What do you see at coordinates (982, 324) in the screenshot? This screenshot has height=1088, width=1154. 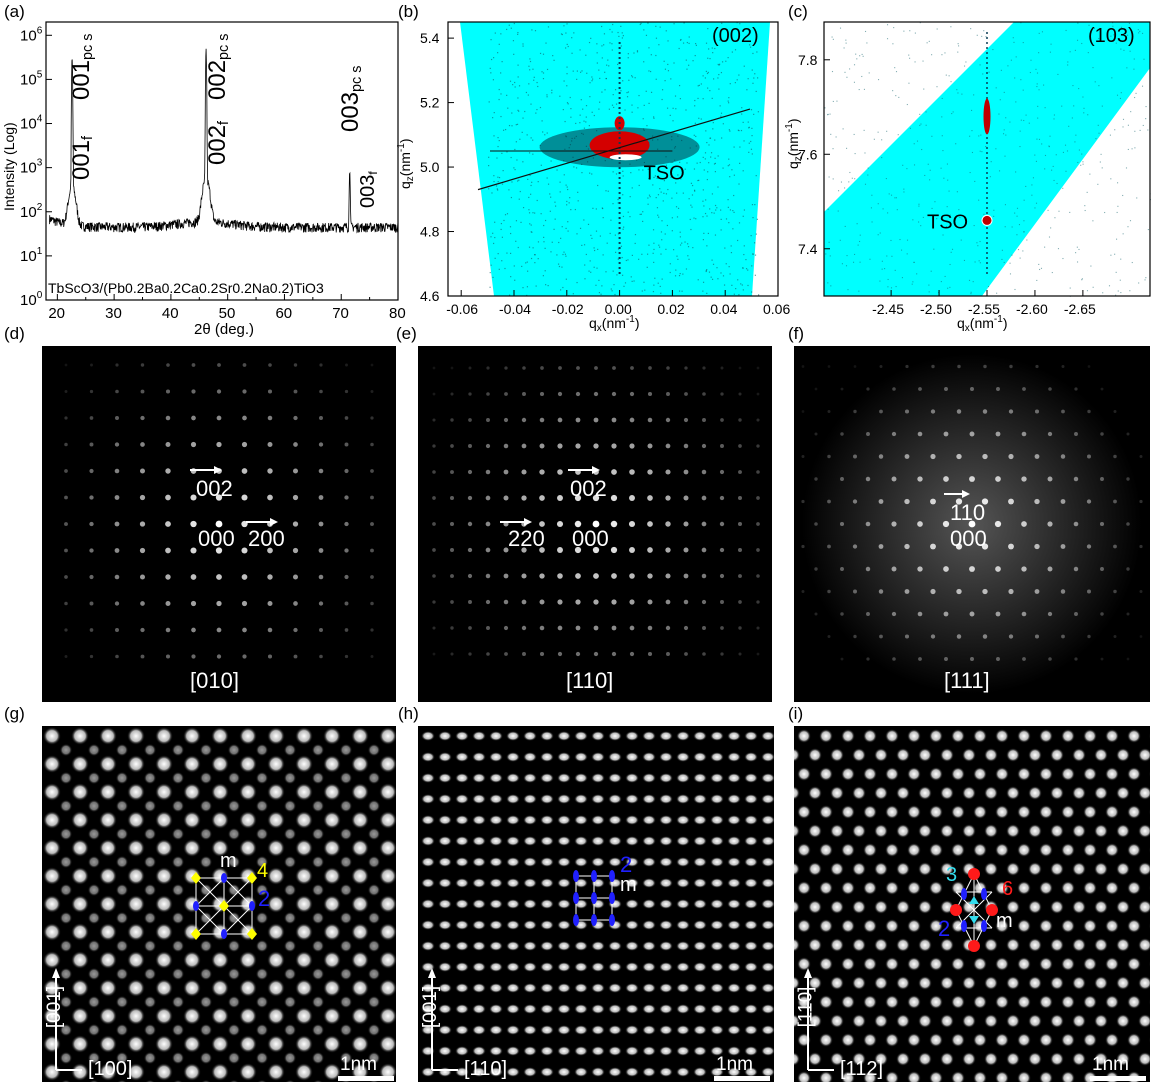 I see `x-axis-label: qx(nm-1)` at bounding box center [982, 324].